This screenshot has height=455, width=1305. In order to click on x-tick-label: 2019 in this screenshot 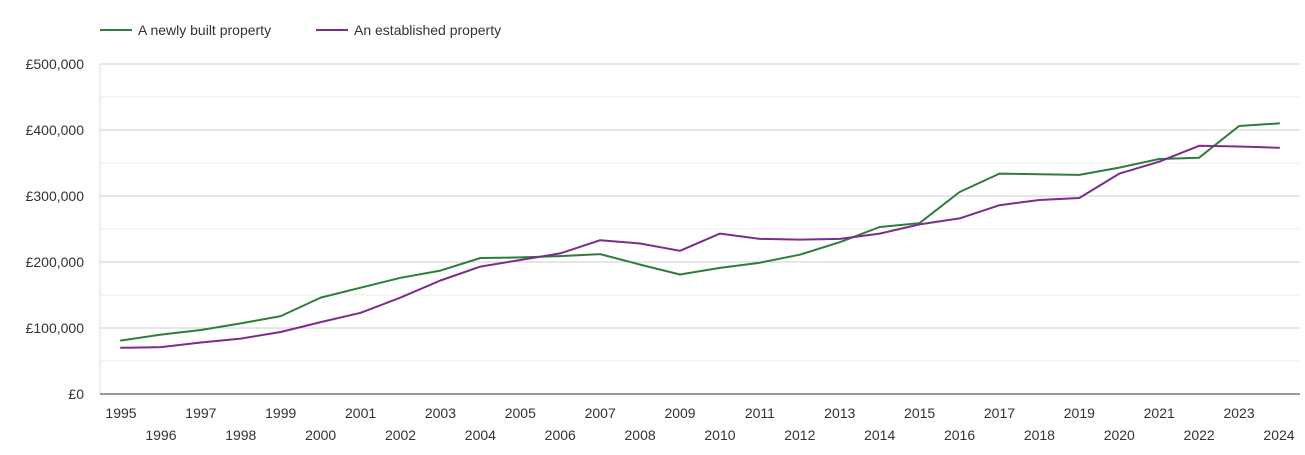, I will do `click(1079, 413)`.